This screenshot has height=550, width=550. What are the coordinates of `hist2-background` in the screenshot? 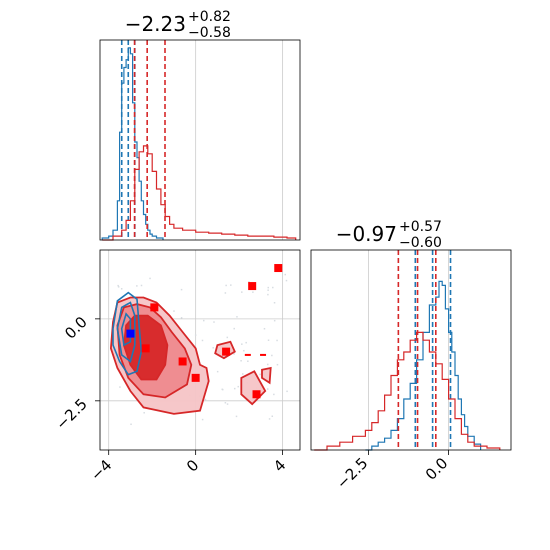 It's located at (411, 350).